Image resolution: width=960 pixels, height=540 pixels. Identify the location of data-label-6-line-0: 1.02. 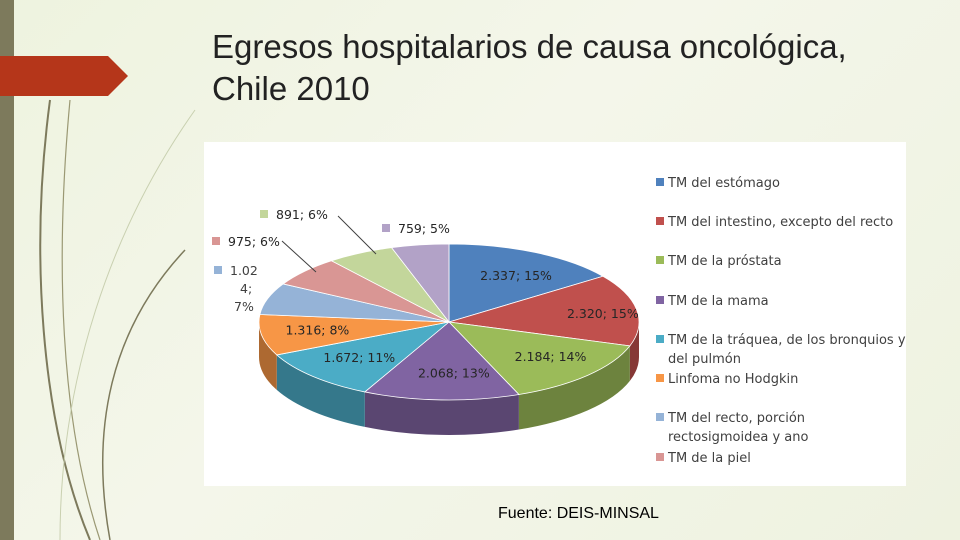
(244, 270).